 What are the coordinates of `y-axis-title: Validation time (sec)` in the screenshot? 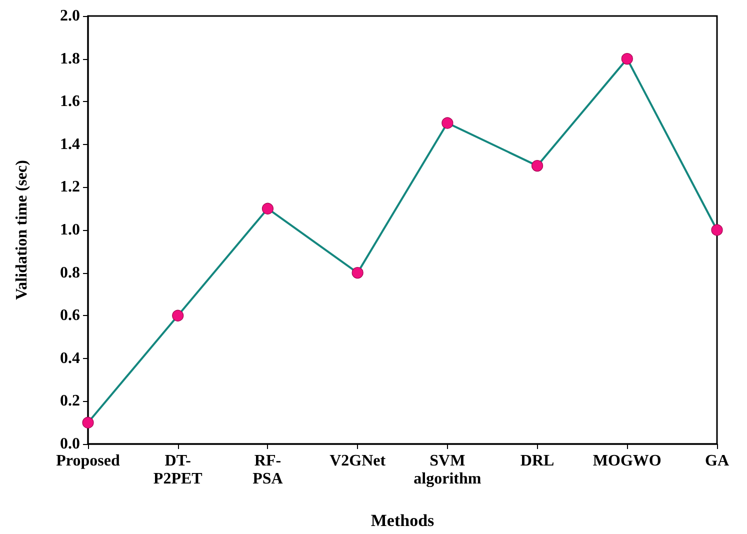 It's located at (22, 230).